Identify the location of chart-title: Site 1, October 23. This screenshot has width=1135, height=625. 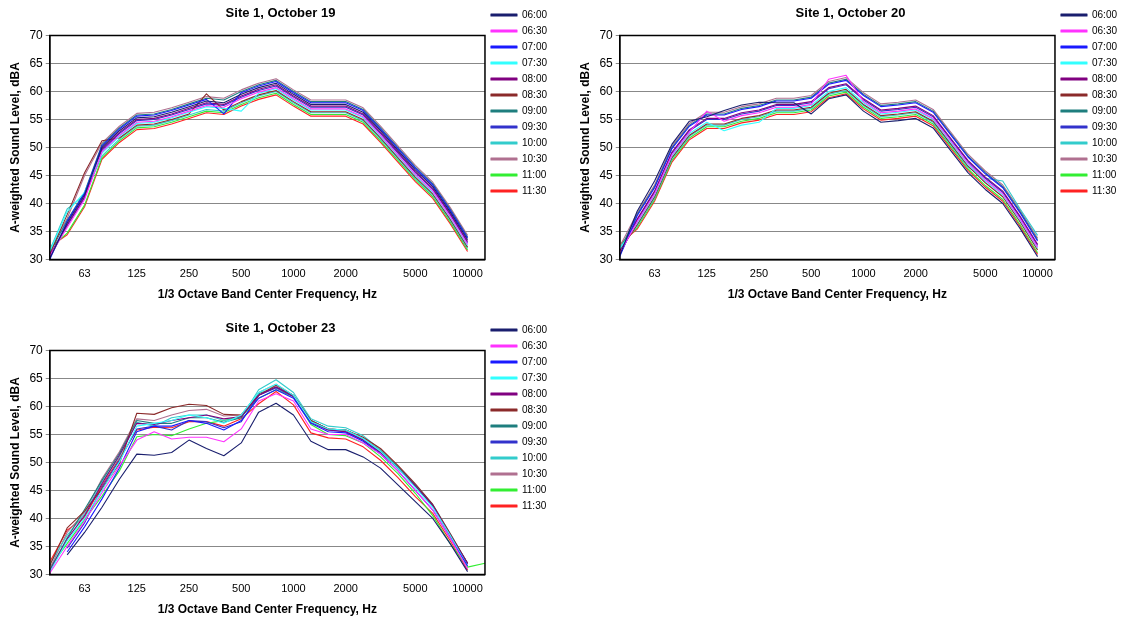
(280, 328).